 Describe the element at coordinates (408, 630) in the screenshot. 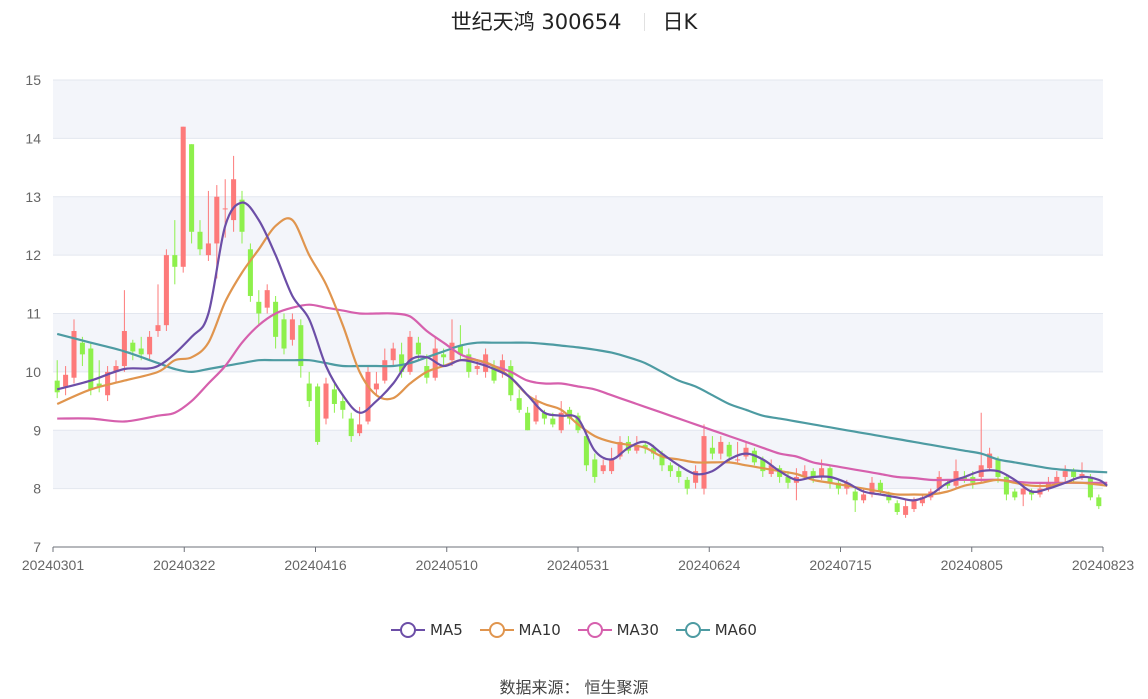

I see `legend-marker-ma5` at that location.